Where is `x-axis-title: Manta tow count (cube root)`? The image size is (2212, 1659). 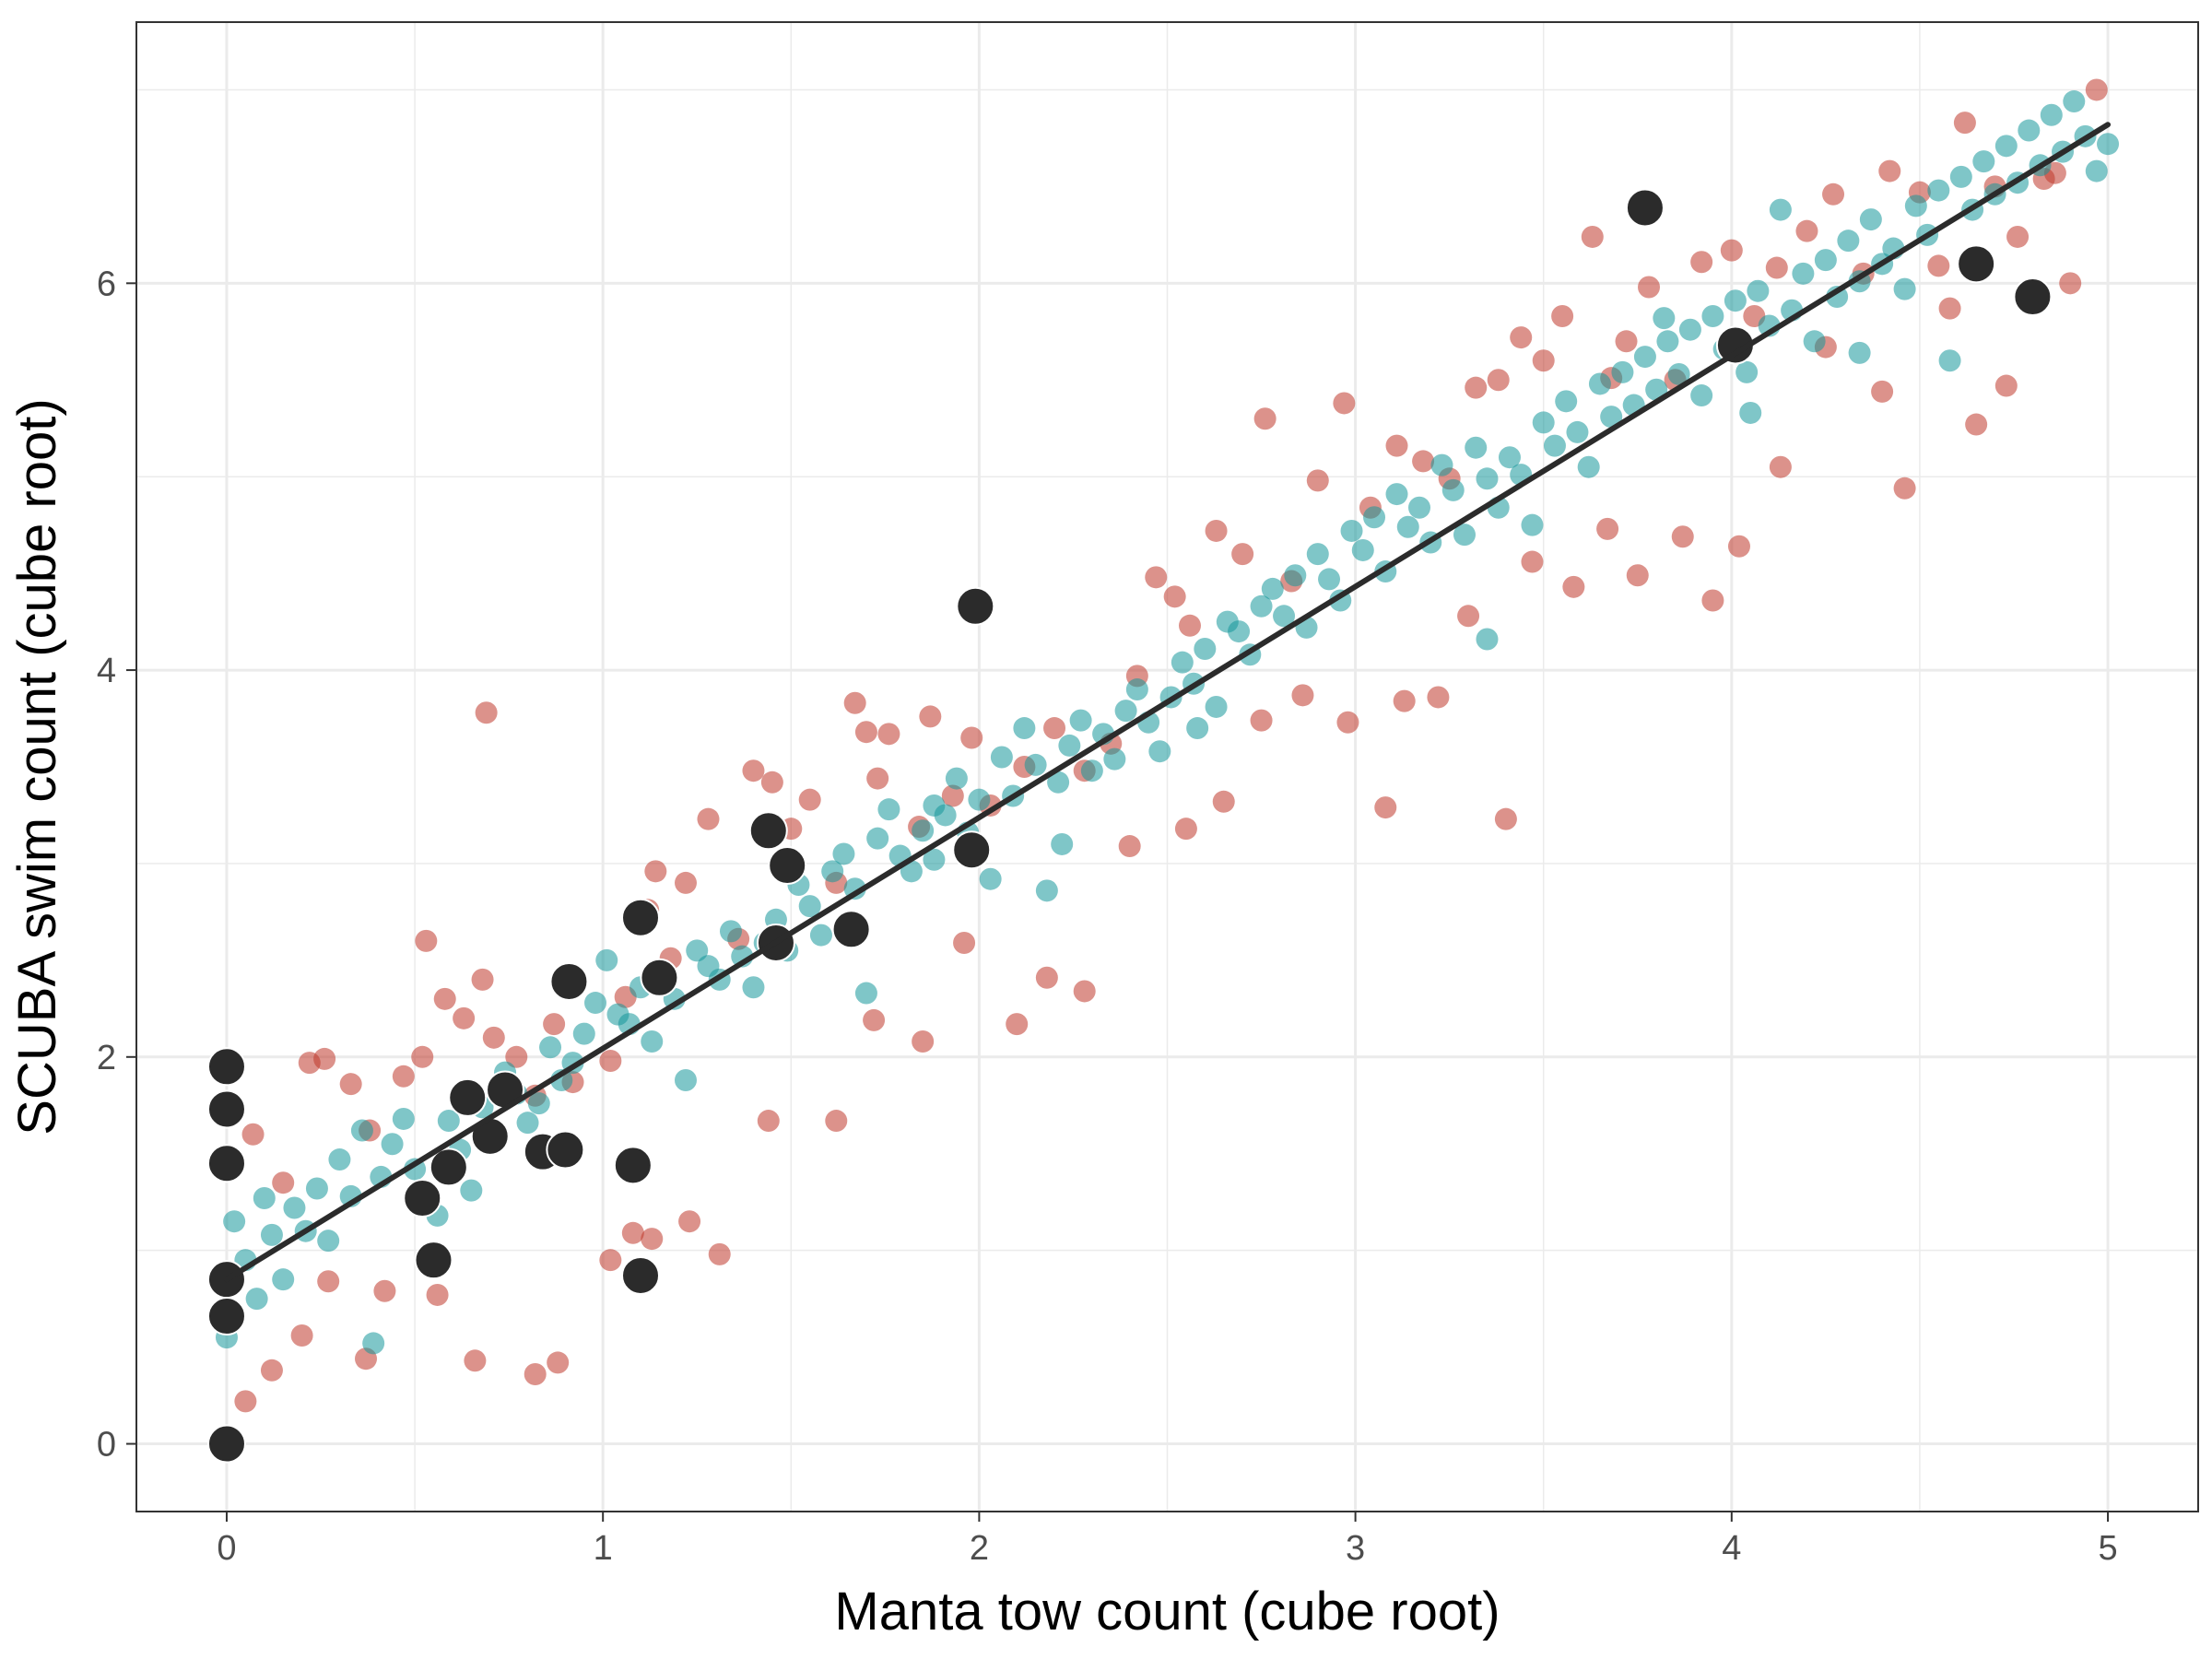 x-axis-title: Manta tow count (cube root) is located at coordinates (1167, 1611).